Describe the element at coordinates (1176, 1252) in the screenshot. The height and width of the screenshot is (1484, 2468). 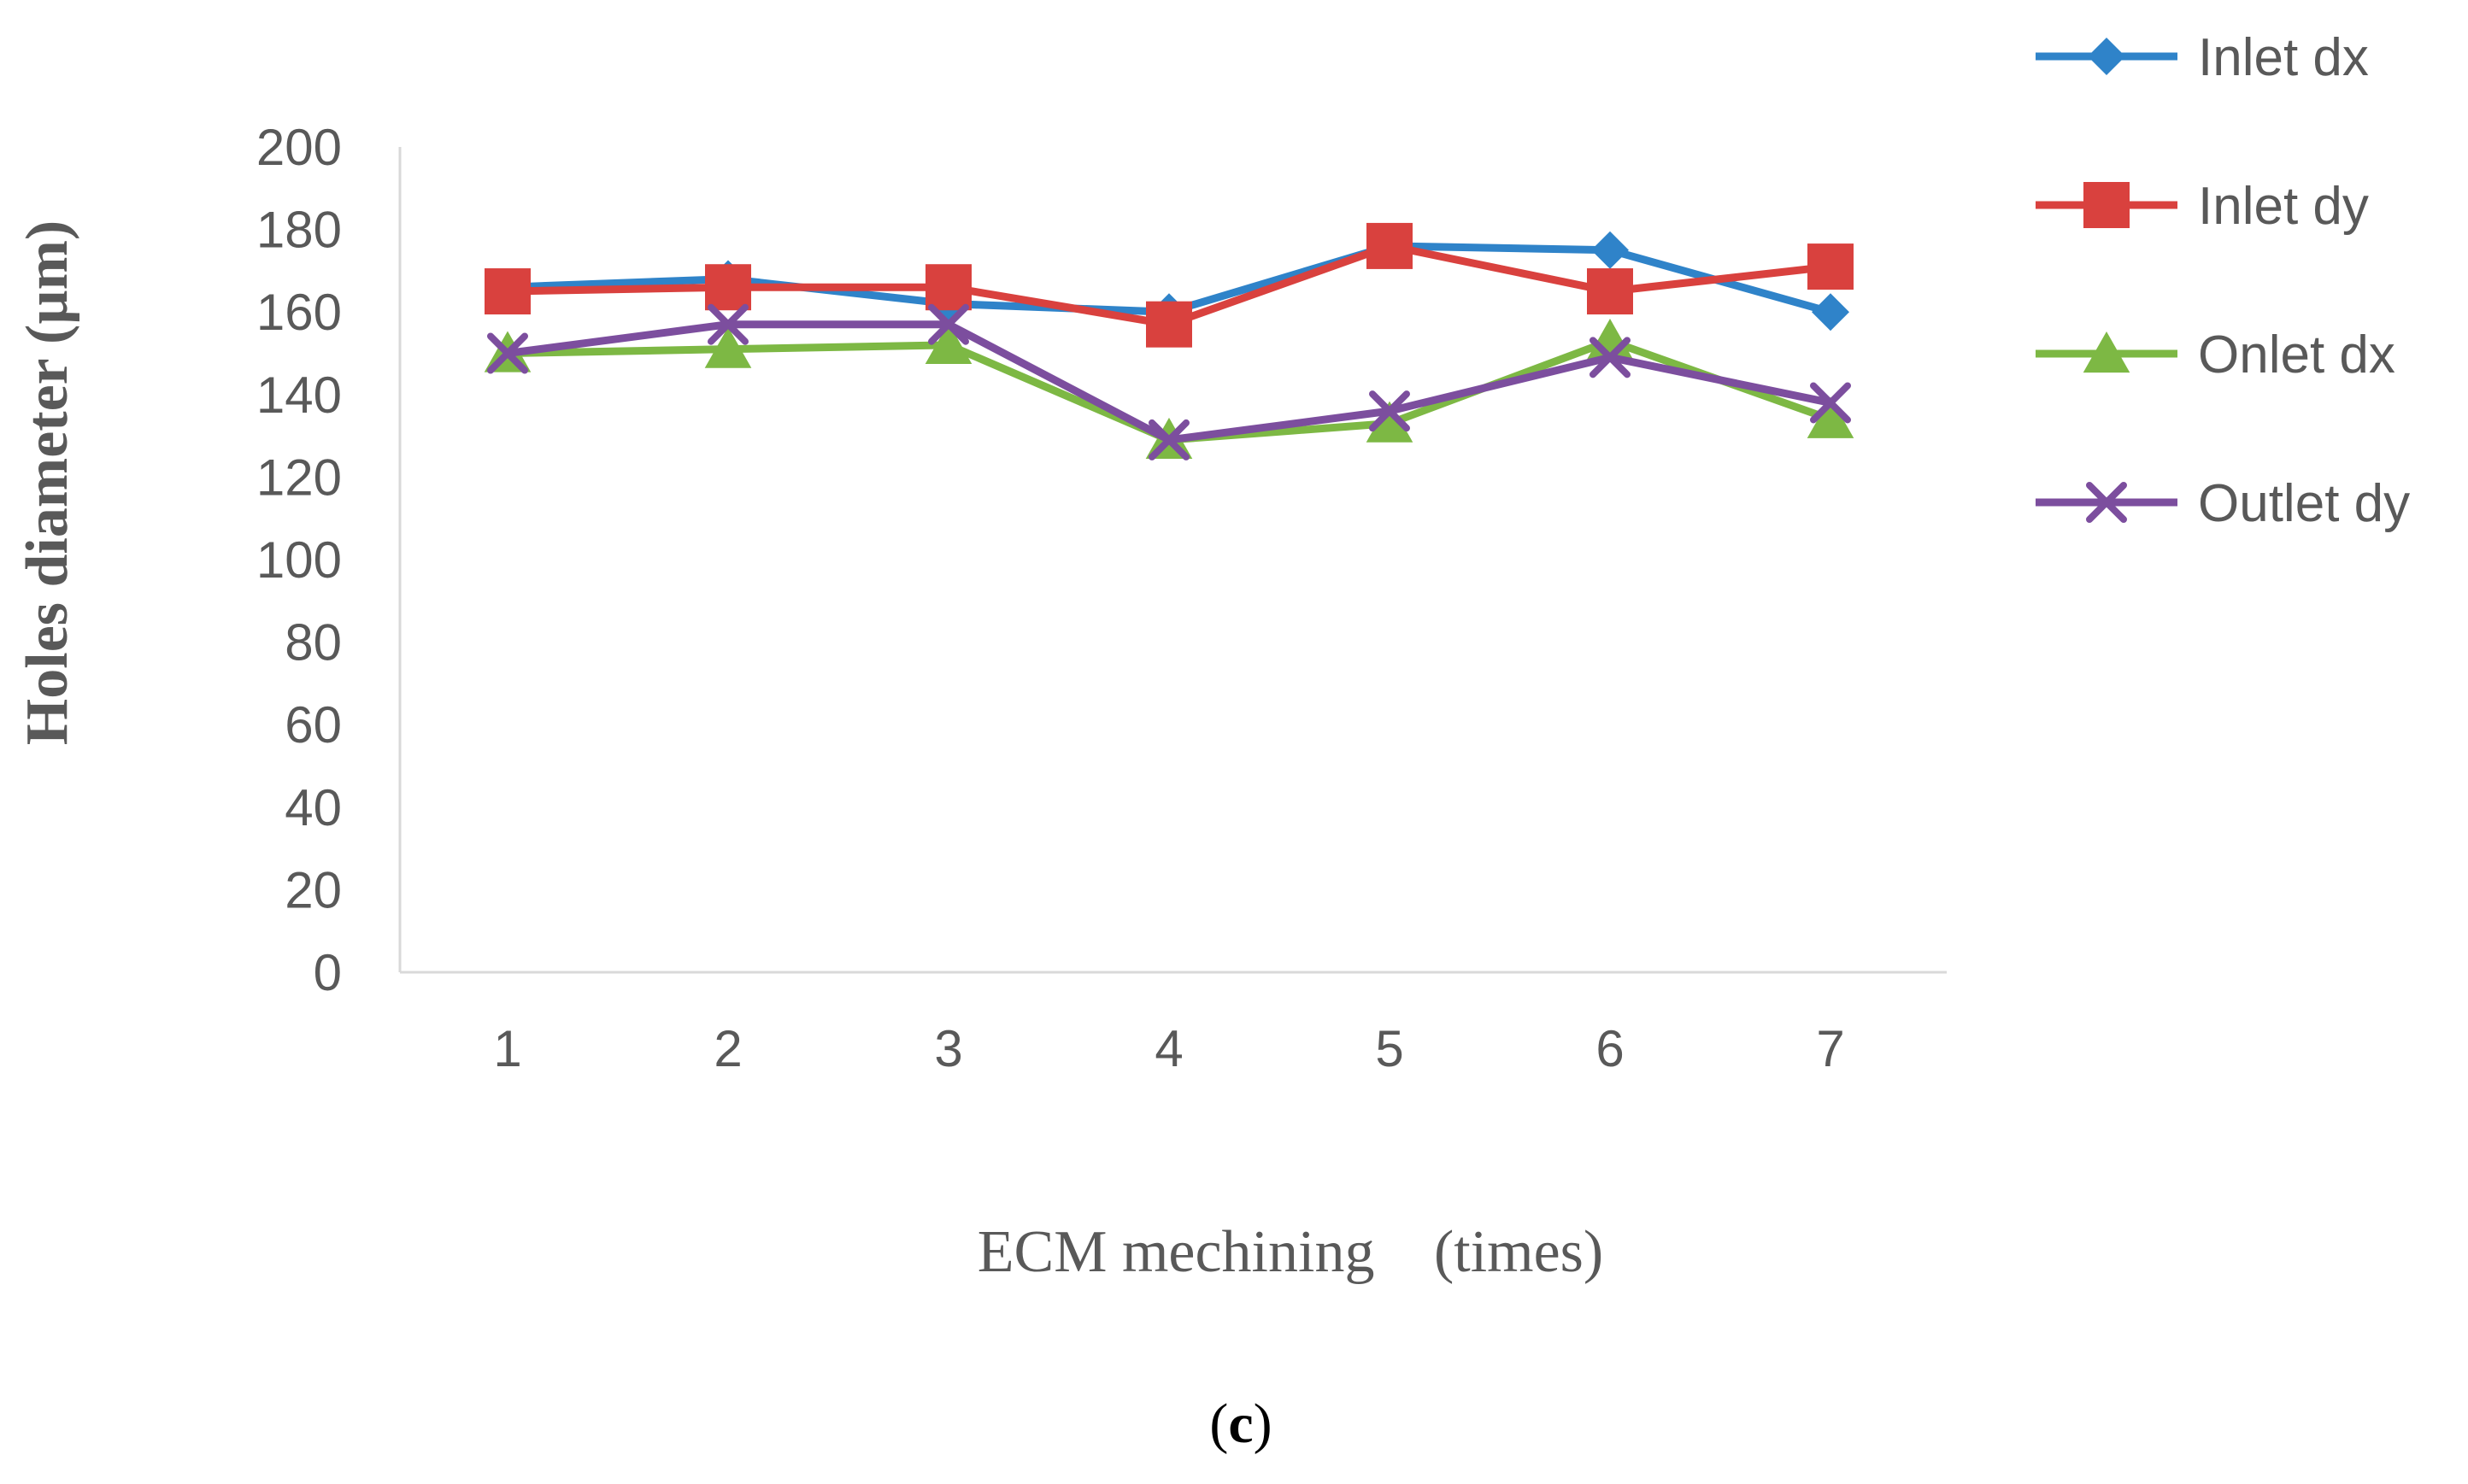
I see `x-axis-title-main: ECM mechining` at that location.